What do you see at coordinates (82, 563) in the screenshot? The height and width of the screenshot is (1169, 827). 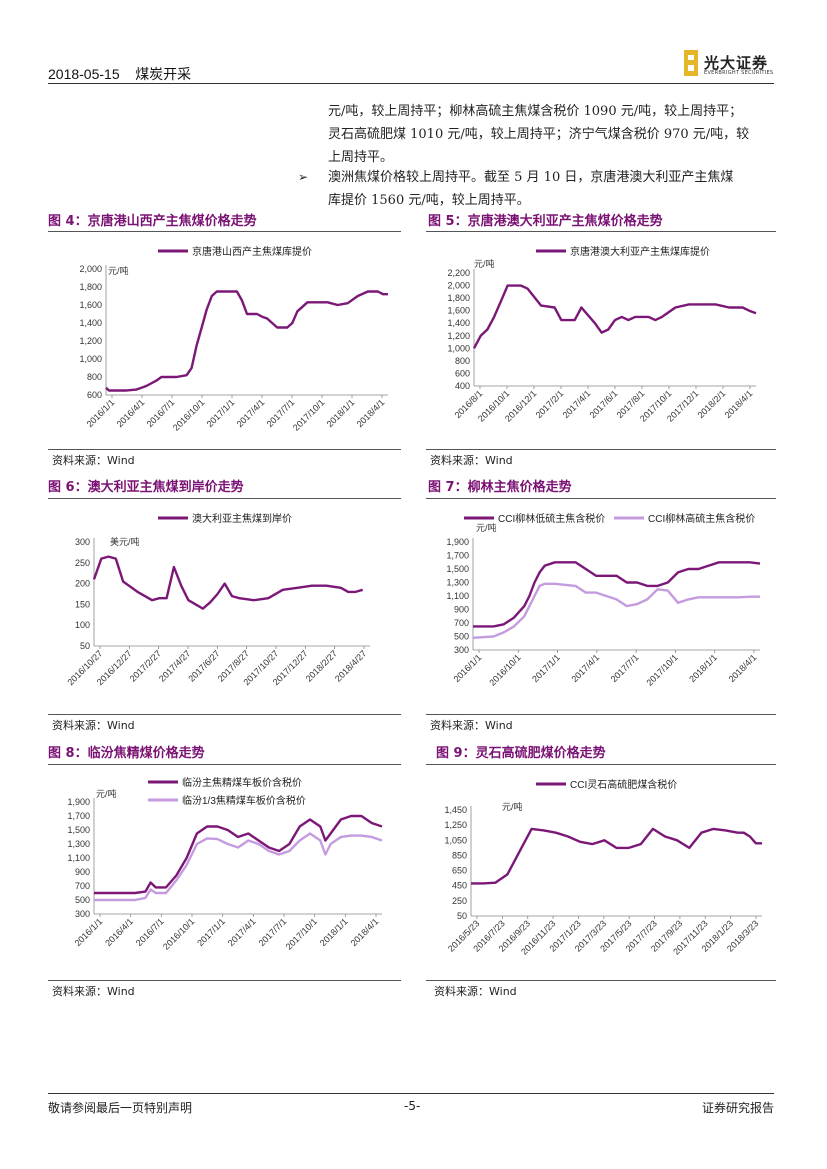 I see `fig6-ytick-label: 250` at bounding box center [82, 563].